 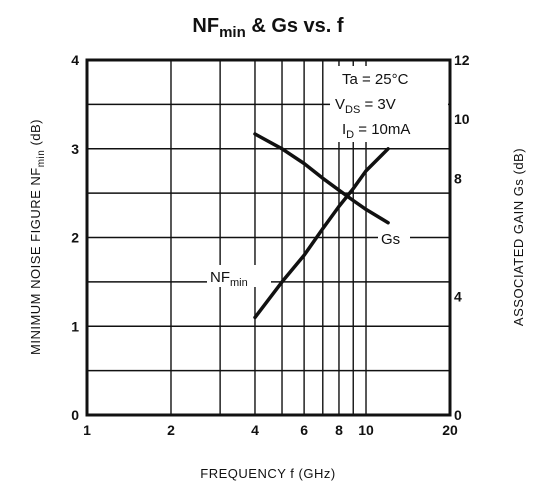 What do you see at coordinates (390, 239) in the screenshot?
I see `series-label-gs: Gs` at bounding box center [390, 239].